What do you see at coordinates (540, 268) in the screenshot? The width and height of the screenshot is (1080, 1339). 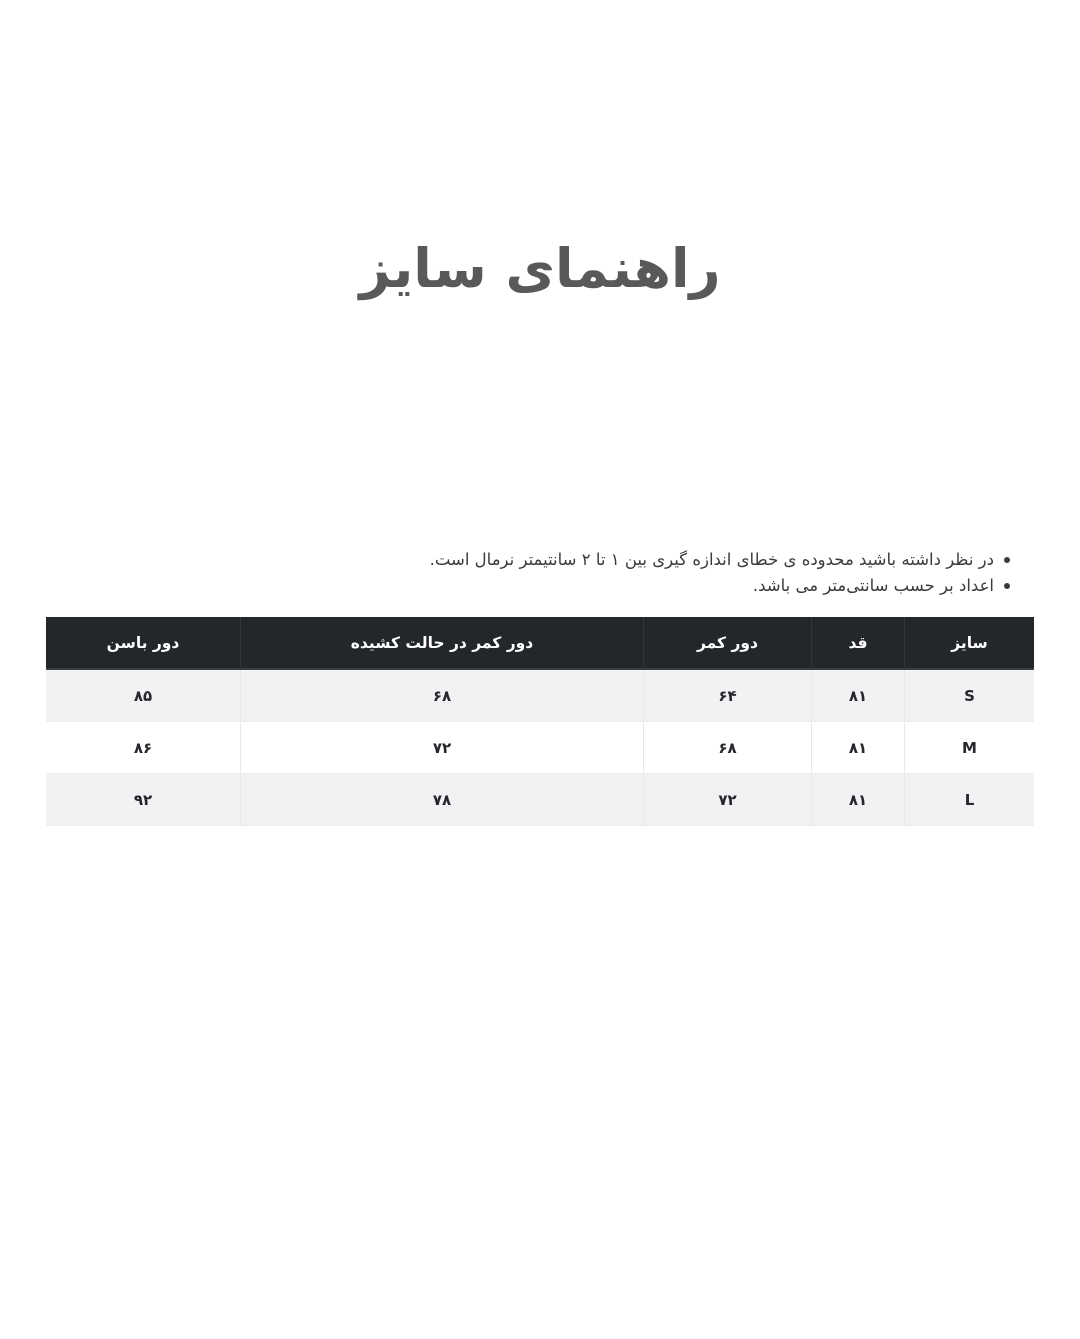 I see `page-title: راهنمای سایز` at bounding box center [540, 268].